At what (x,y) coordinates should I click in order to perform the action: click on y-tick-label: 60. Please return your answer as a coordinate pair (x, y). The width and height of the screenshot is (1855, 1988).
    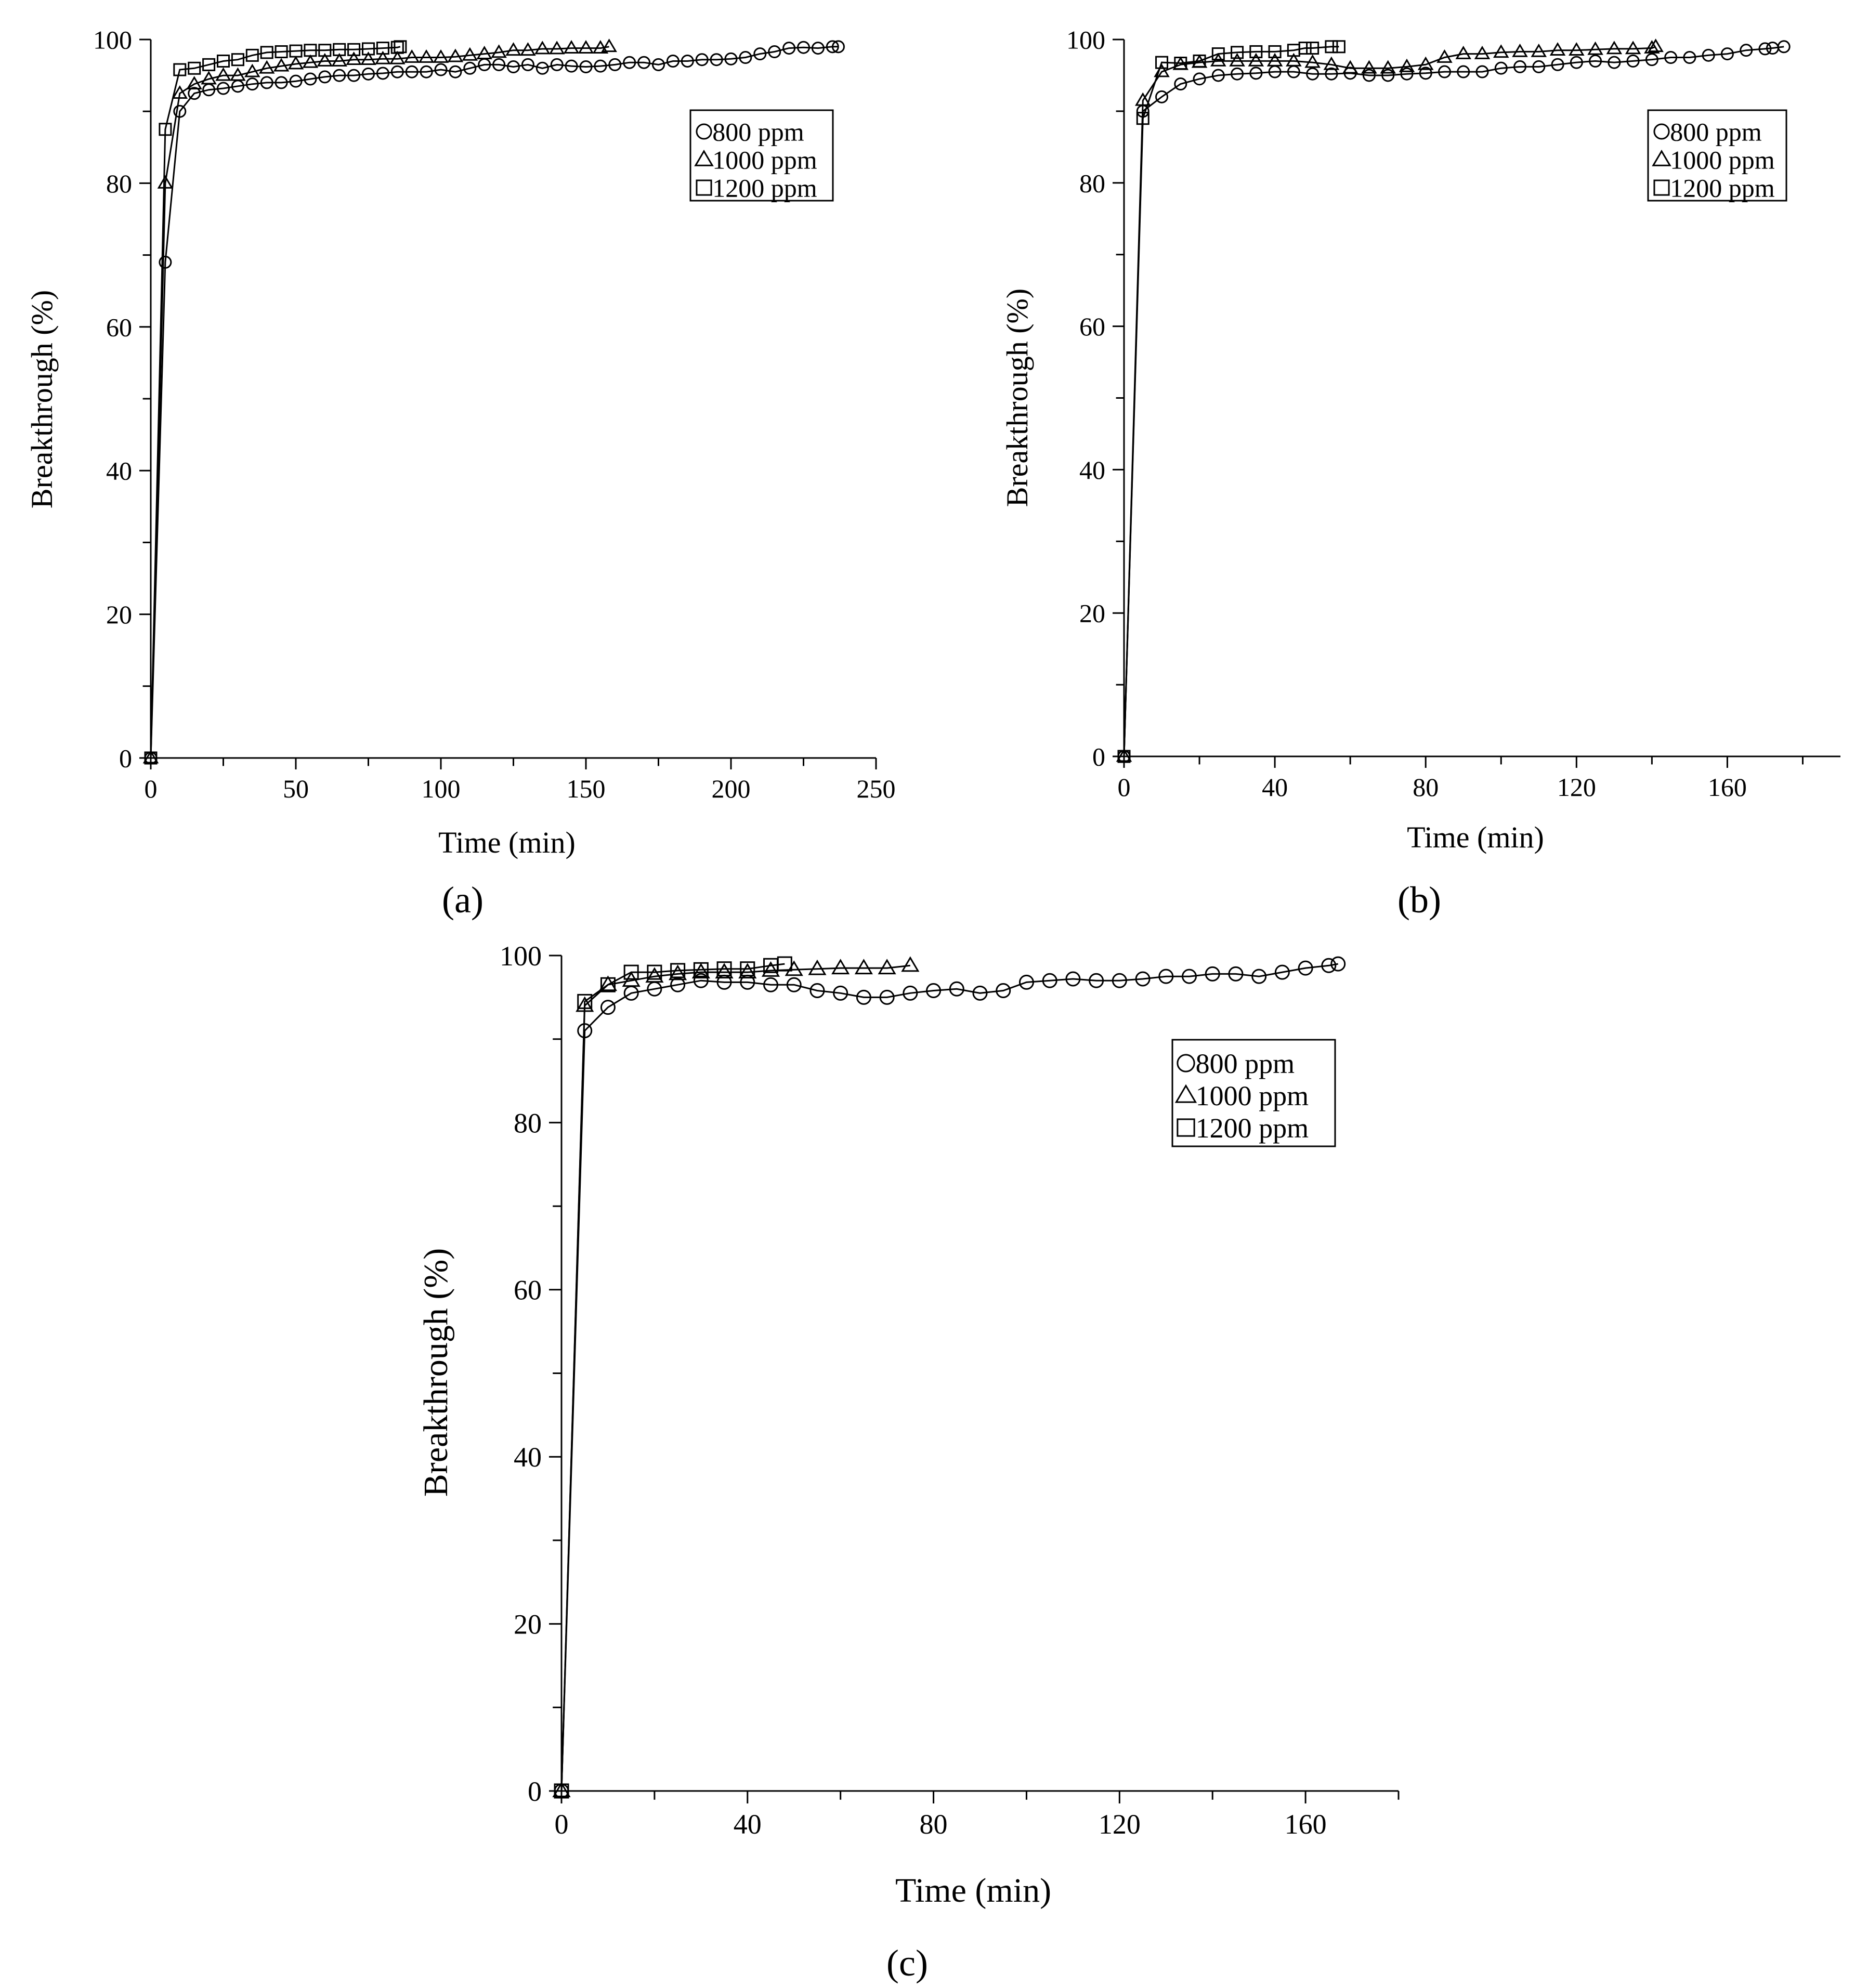
    Looking at the image, I should click on (119, 327).